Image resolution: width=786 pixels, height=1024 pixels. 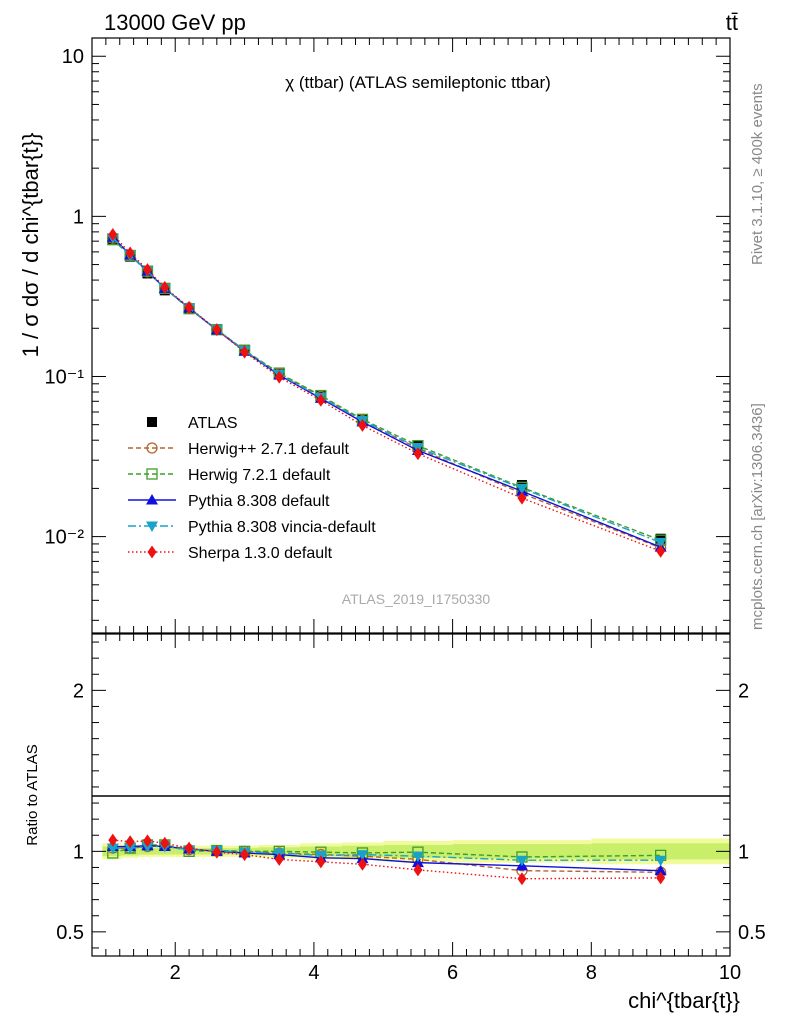 I want to click on ratio-y-axis-label: Ratio to ATLAS, so click(x=32, y=794).